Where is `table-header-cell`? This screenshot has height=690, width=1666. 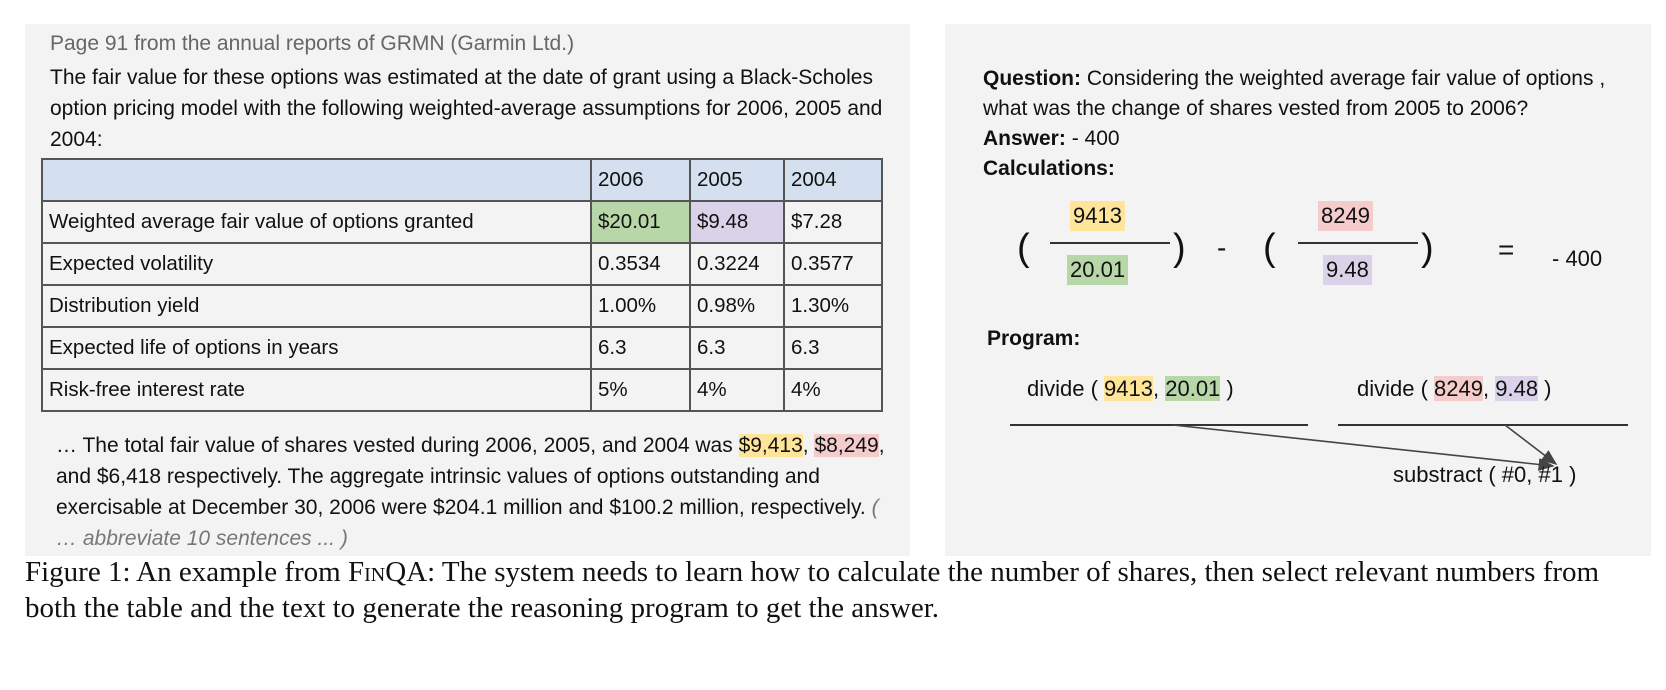
table-header-cell is located at coordinates (316, 180).